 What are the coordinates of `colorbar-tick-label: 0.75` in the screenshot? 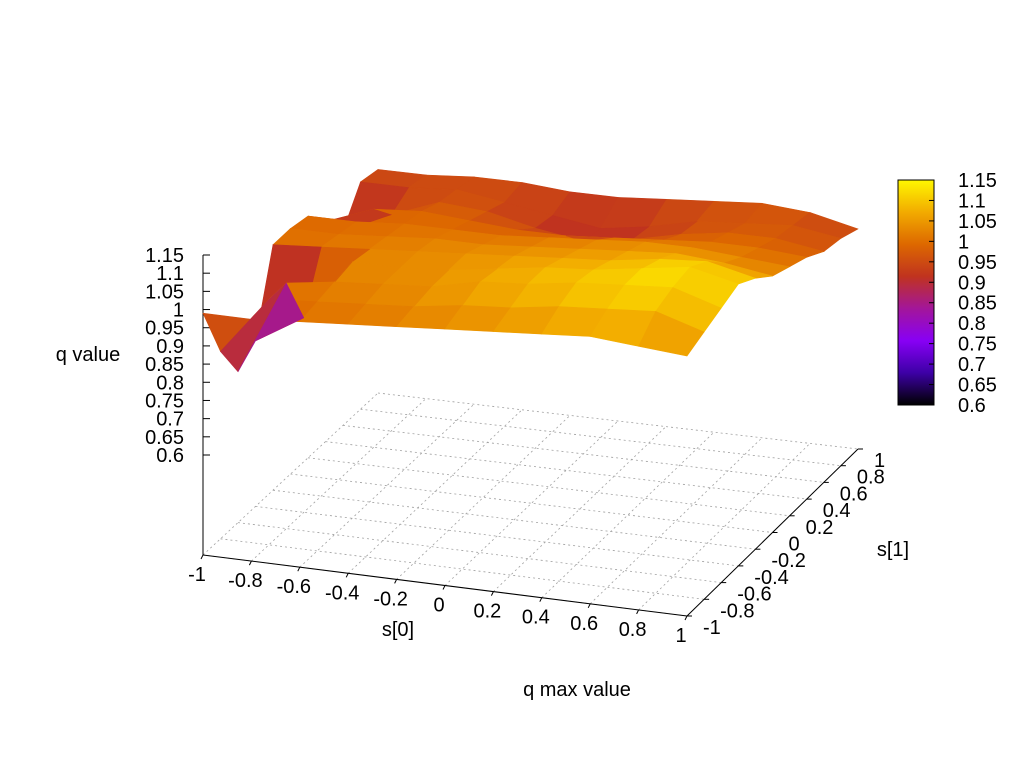 It's located at (977, 345).